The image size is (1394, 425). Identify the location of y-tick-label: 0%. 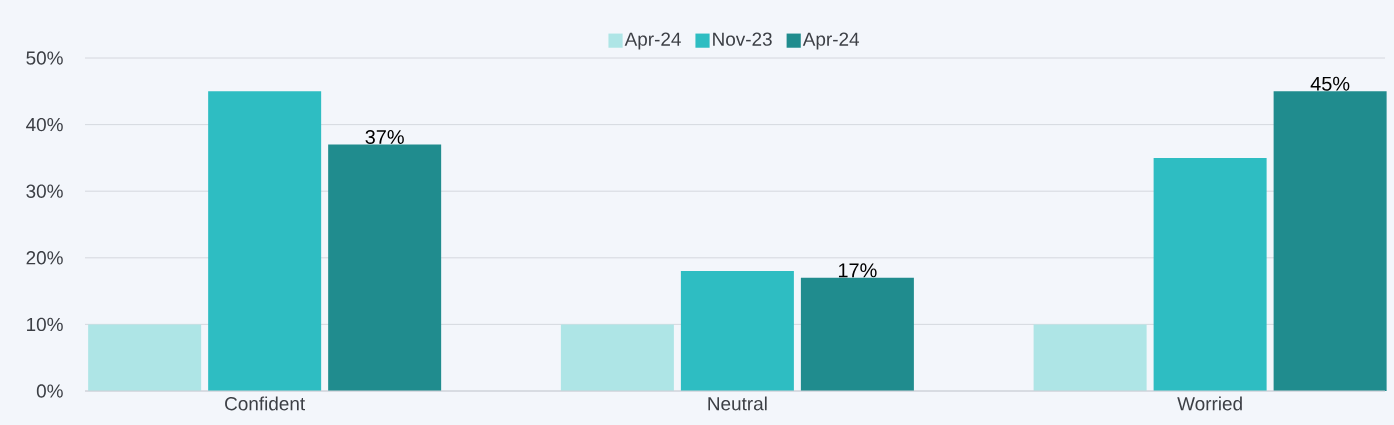
(49, 391).